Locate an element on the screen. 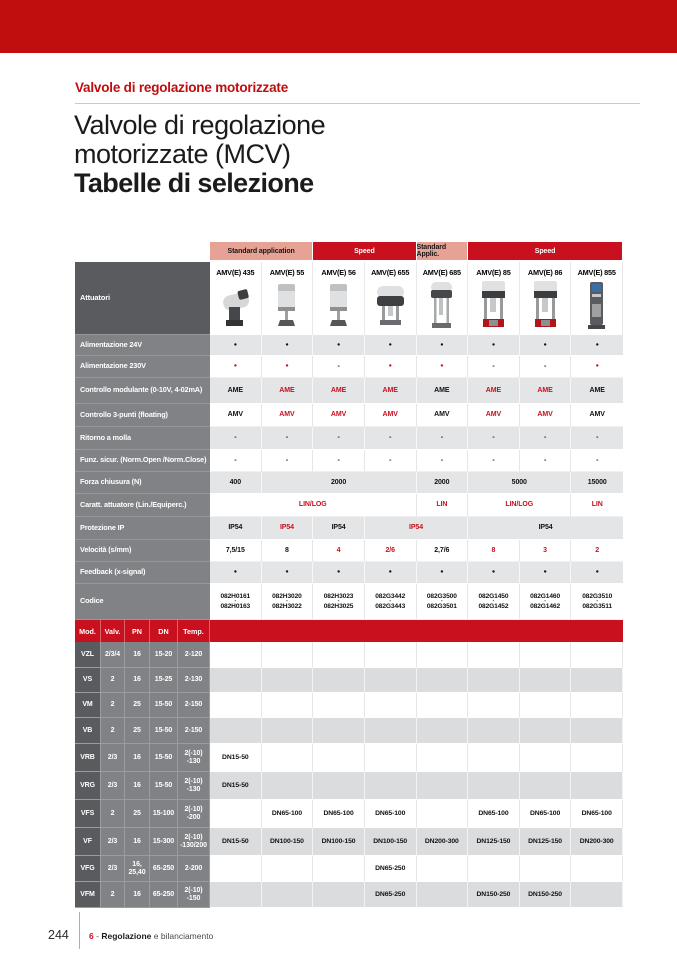  row-label: Ritorno a molla is located at coordinates (142, 438).